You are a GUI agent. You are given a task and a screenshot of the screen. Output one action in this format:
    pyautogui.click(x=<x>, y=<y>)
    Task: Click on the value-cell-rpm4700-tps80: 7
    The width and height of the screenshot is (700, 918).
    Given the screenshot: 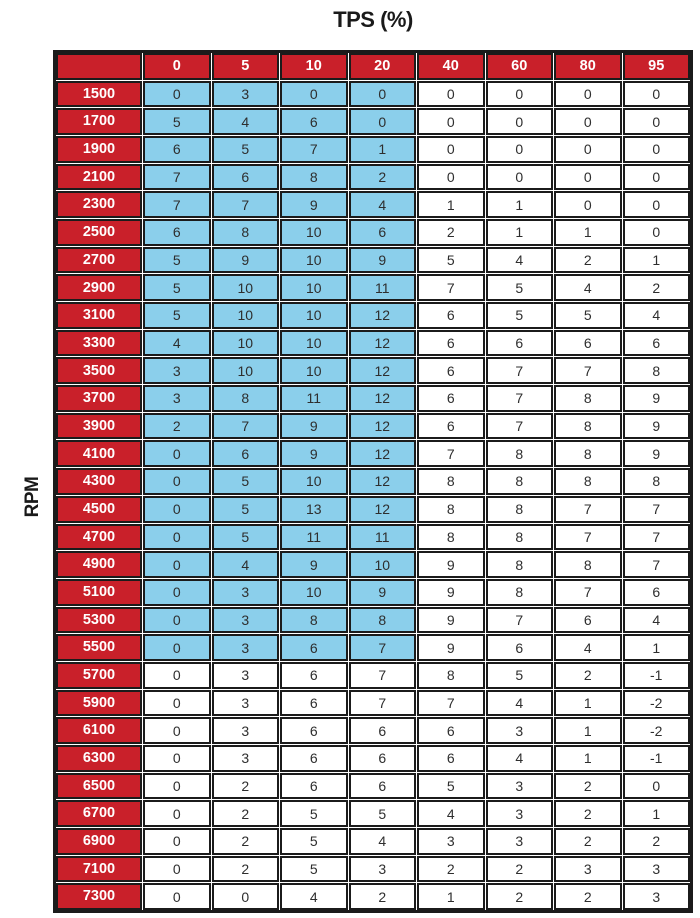 What is the action you would take?
    pyautogui.click(x=588, y=537)
    